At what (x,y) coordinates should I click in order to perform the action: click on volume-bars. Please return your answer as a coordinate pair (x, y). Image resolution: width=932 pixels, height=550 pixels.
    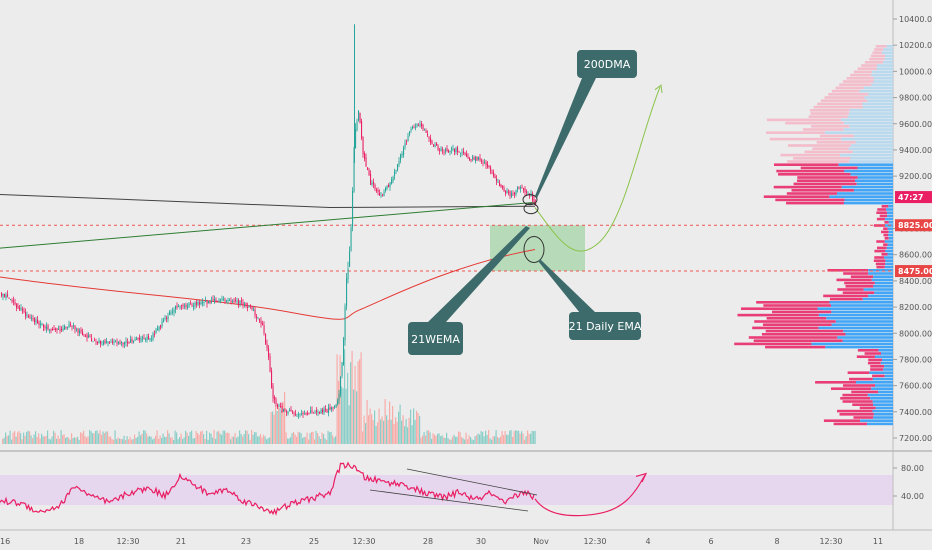
    Looking at the image, I should click on (269, 396).